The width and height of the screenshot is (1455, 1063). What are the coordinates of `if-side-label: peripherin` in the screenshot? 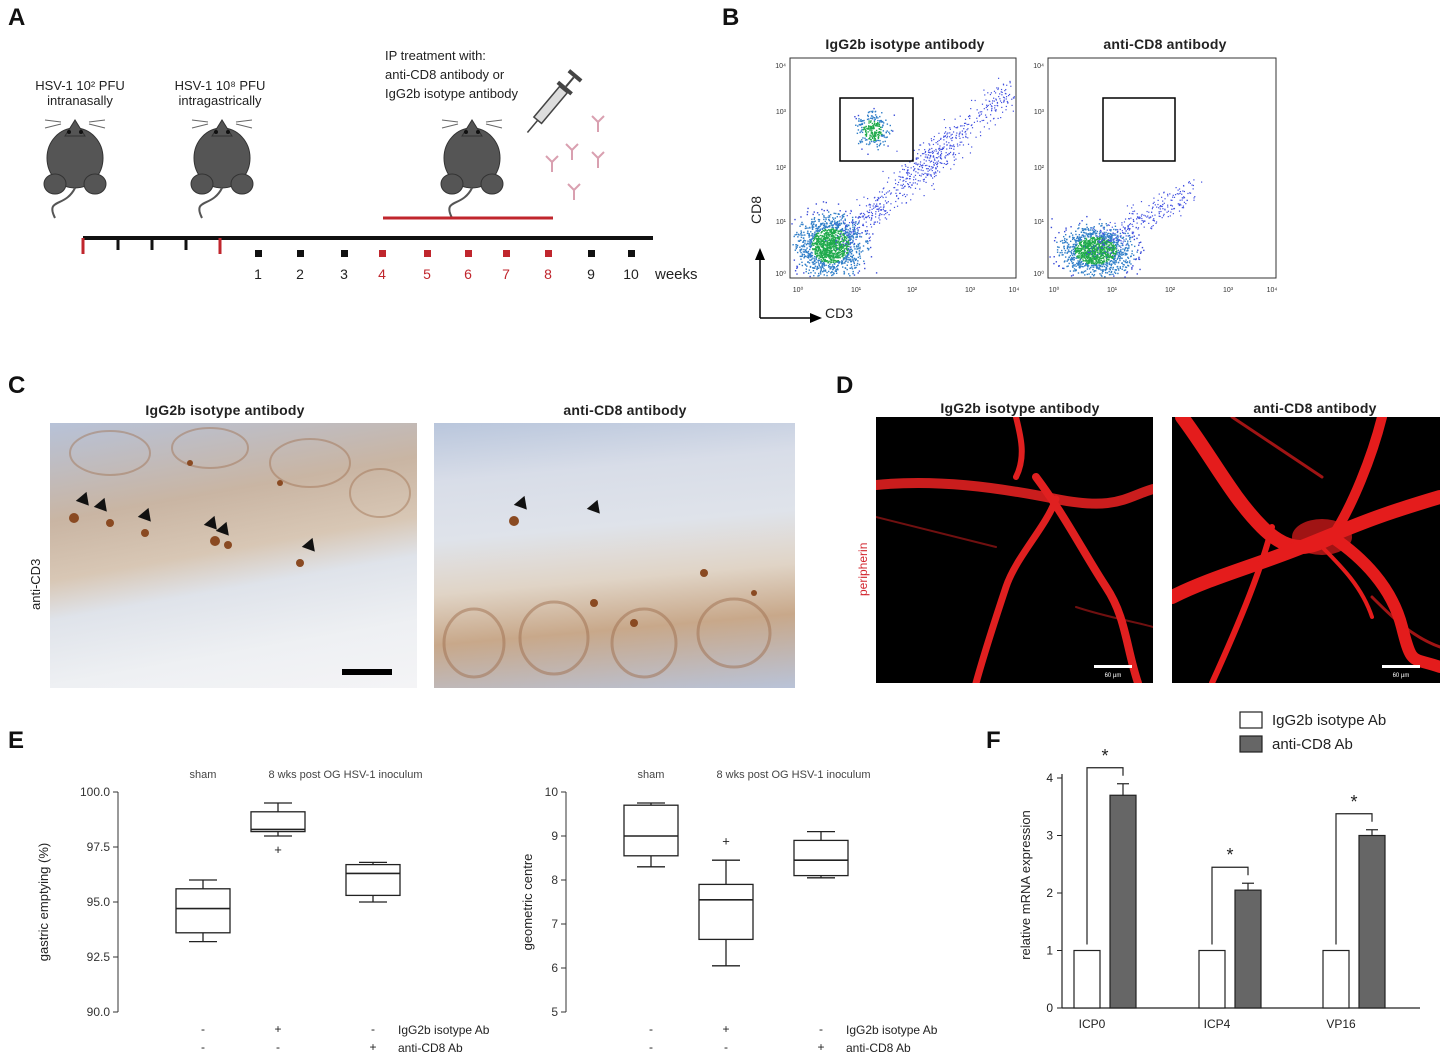 It's located at (863, 569).